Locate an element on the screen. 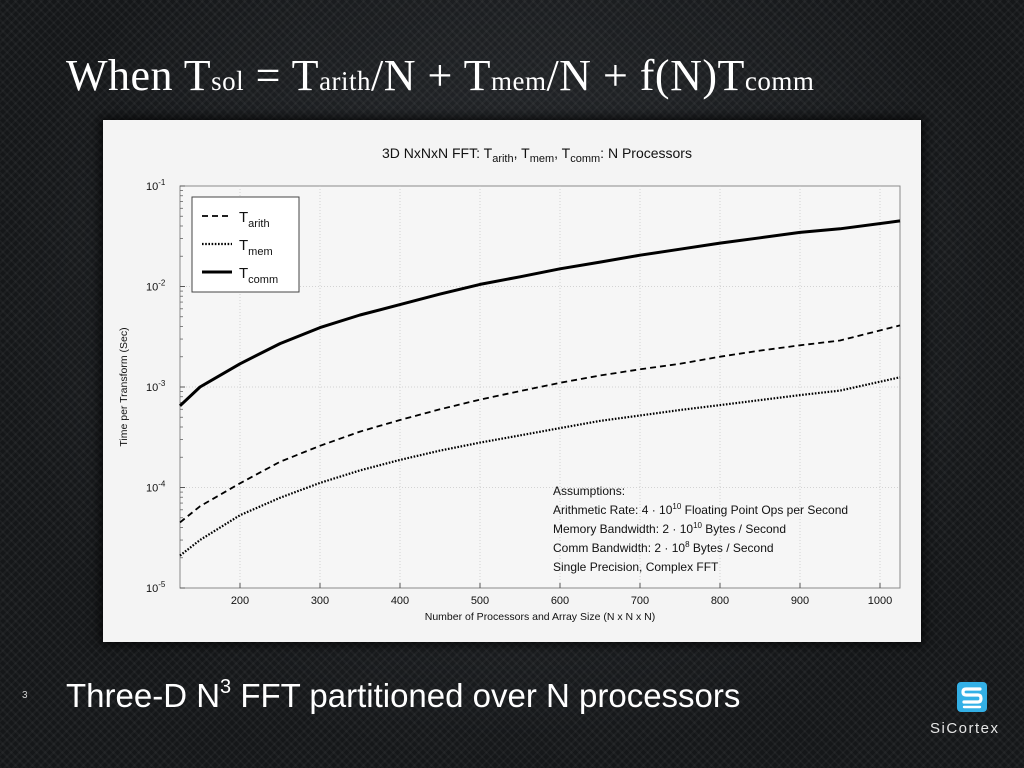 The height and width of the screenshot is (768, 1024). slide-number: 3 is located at coordinates (25, 695).